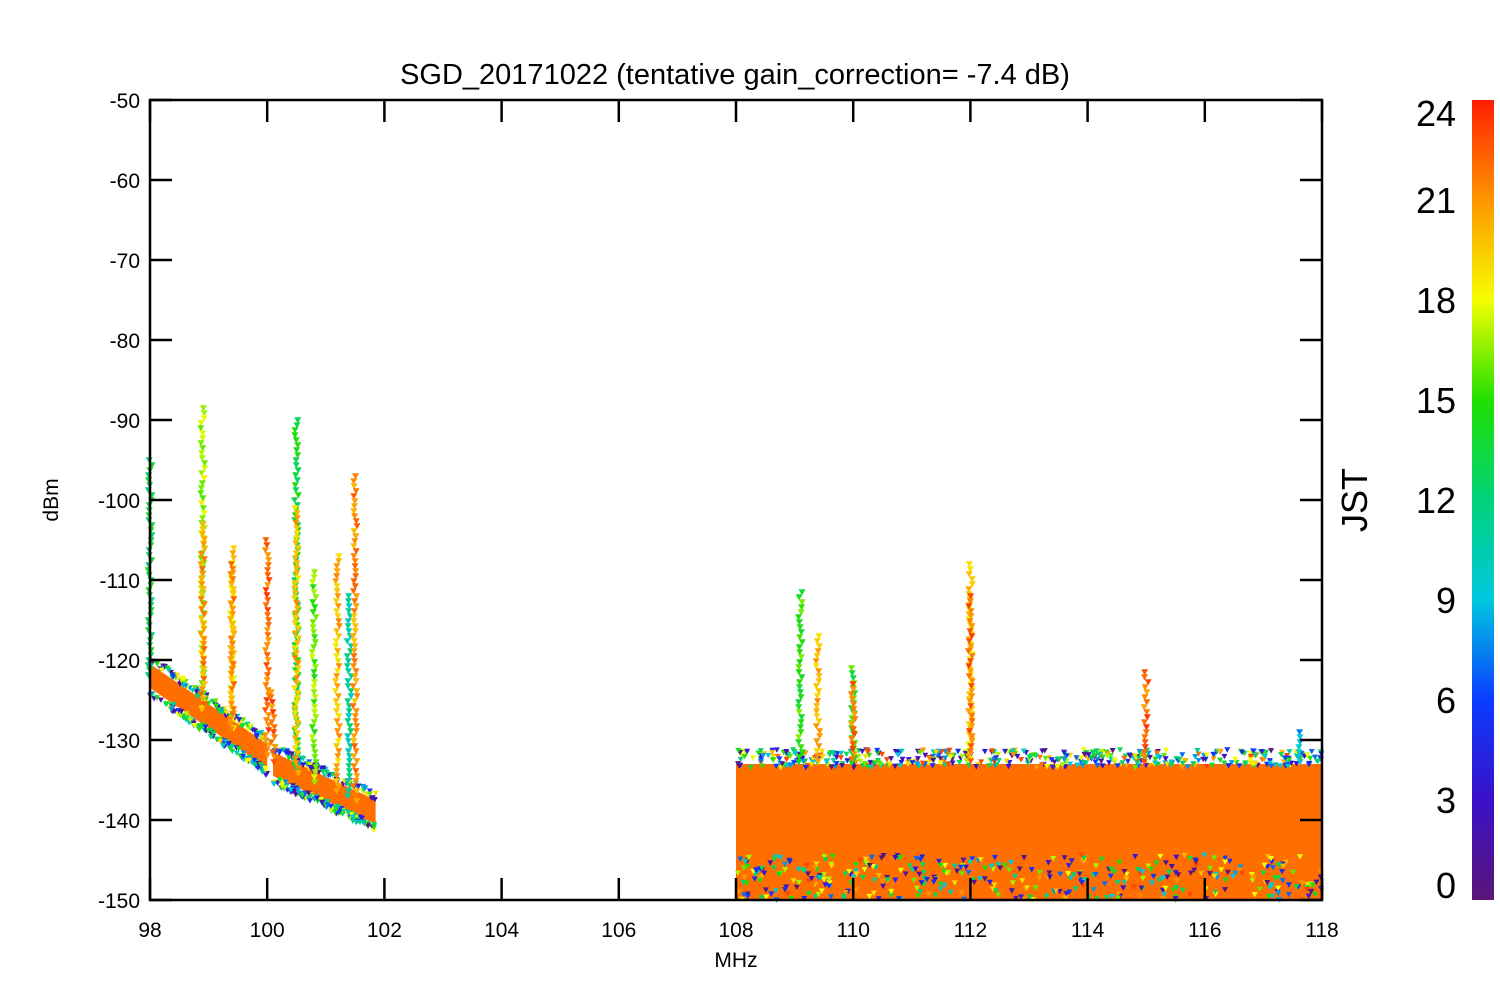 This screenshot has width=1500, height=1000. What do you see at coordinates (354, 666) in the screenshot?
I see `data-point-1908` at bounding box center [354, 666].